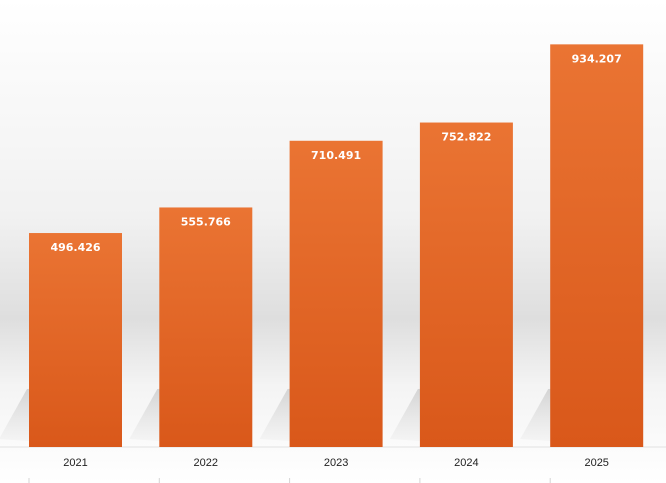 The image size is (666, 483). I want to click on bar-2021, so click(75, 340).